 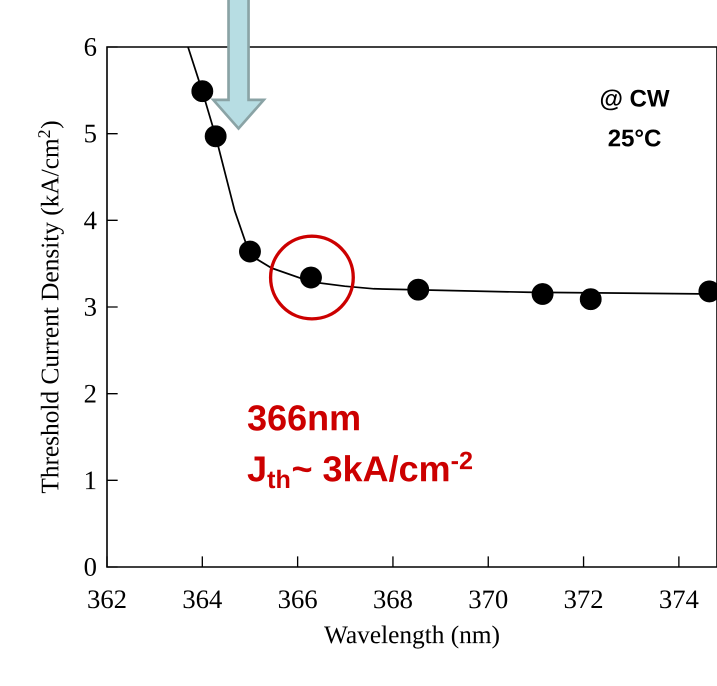 What do you see at coordinates (203, 599) in the screenshot?
I see `x-tick-label: 364` at bounding box center [203, 599].